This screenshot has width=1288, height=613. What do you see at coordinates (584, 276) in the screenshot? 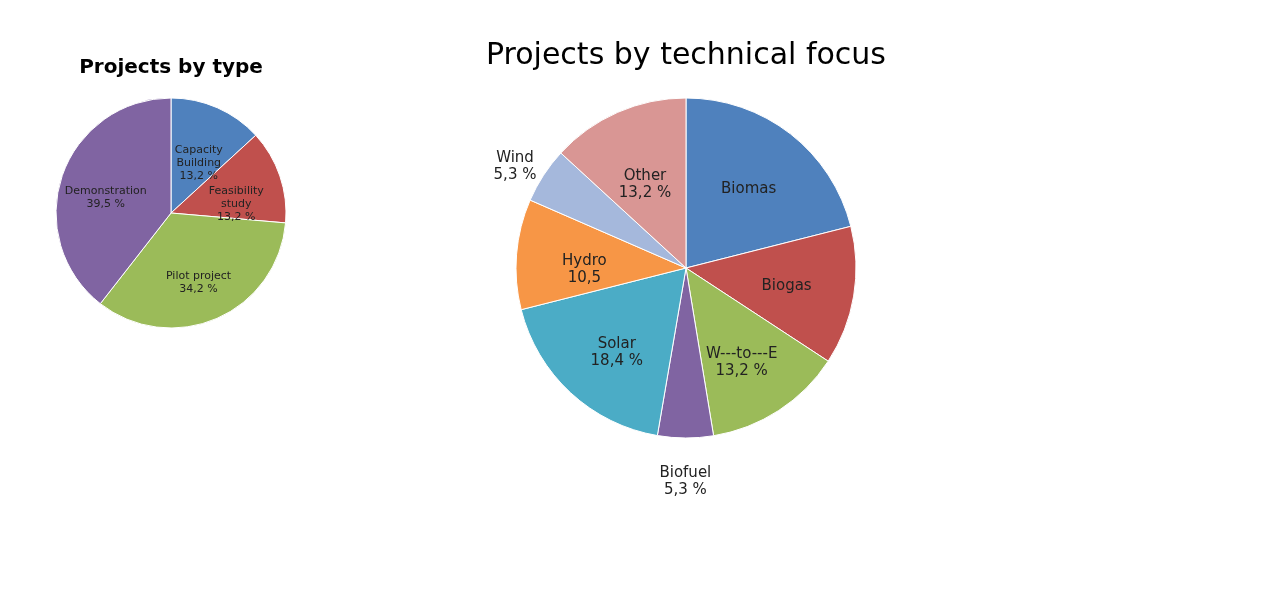
I see `data-label: 10,5` at bounding box center [584, 276].